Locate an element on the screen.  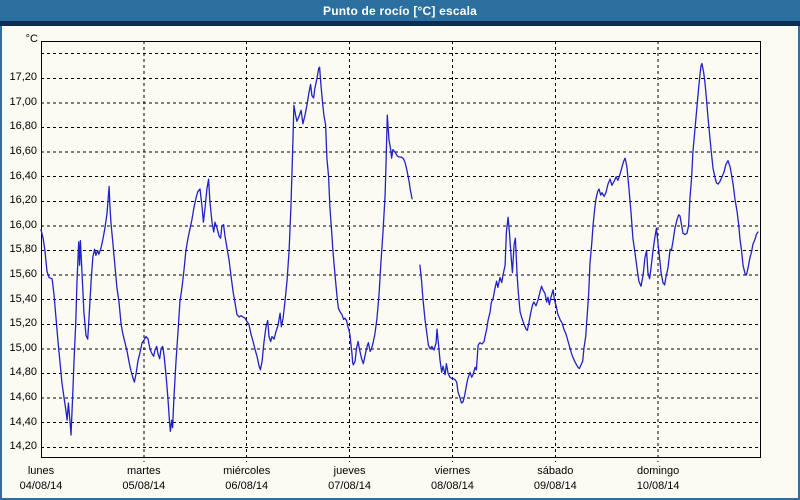
y-tick-label: 15,20 is located at coordinates (23, 323).